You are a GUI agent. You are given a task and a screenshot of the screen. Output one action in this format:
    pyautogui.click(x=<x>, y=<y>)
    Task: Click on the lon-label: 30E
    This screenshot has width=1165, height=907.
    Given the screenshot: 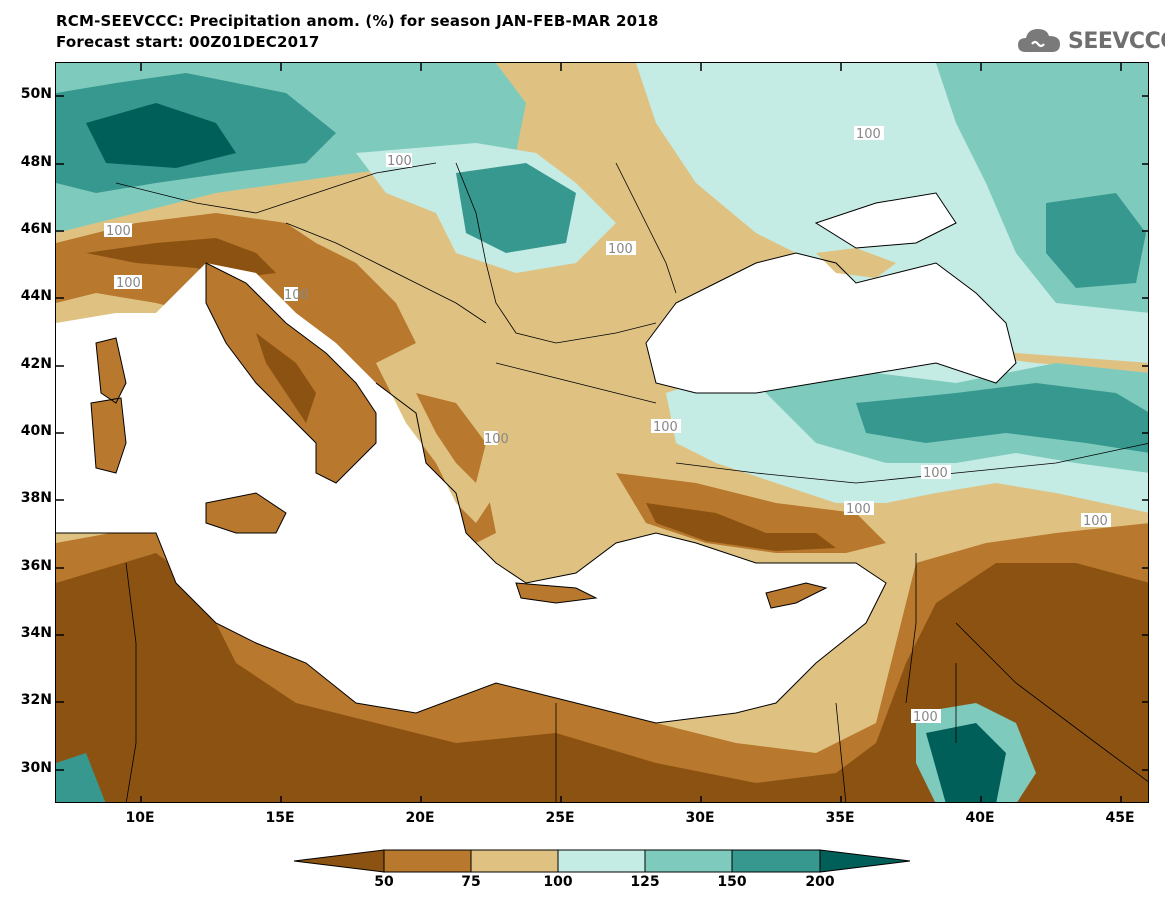 What is the action you would take?
    pyautogui.click(x=700, y=818)
    